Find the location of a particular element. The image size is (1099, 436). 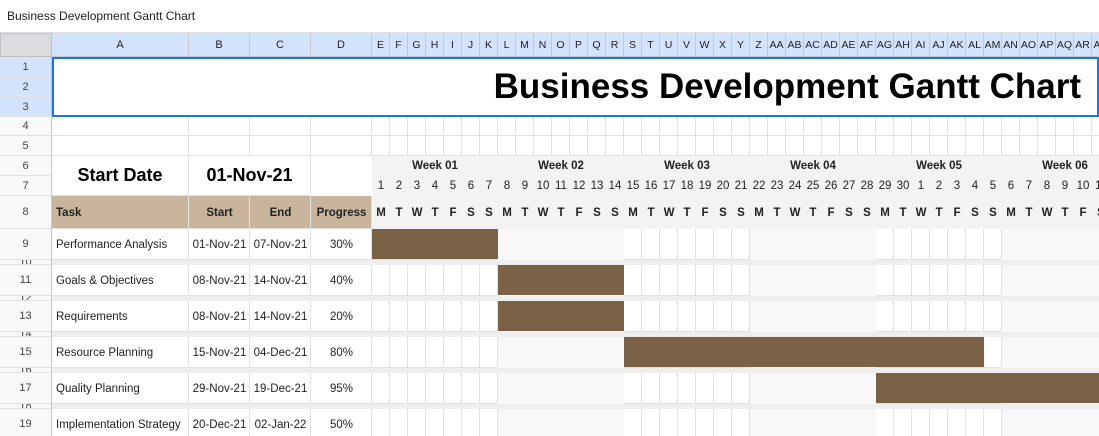

day-number: 10 is located at coordinates (1083, 186).